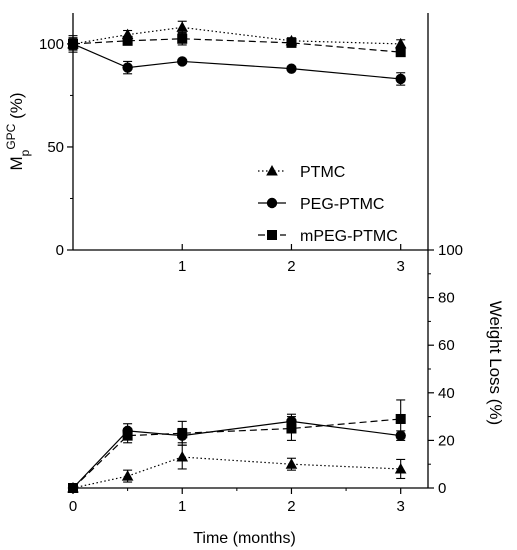 This screenshot has width=517, height=550. What do you see at coordinates (60, 250) in the screenshot?
I see `top-y-tick-label: 0` at bounding box center [60, 250].